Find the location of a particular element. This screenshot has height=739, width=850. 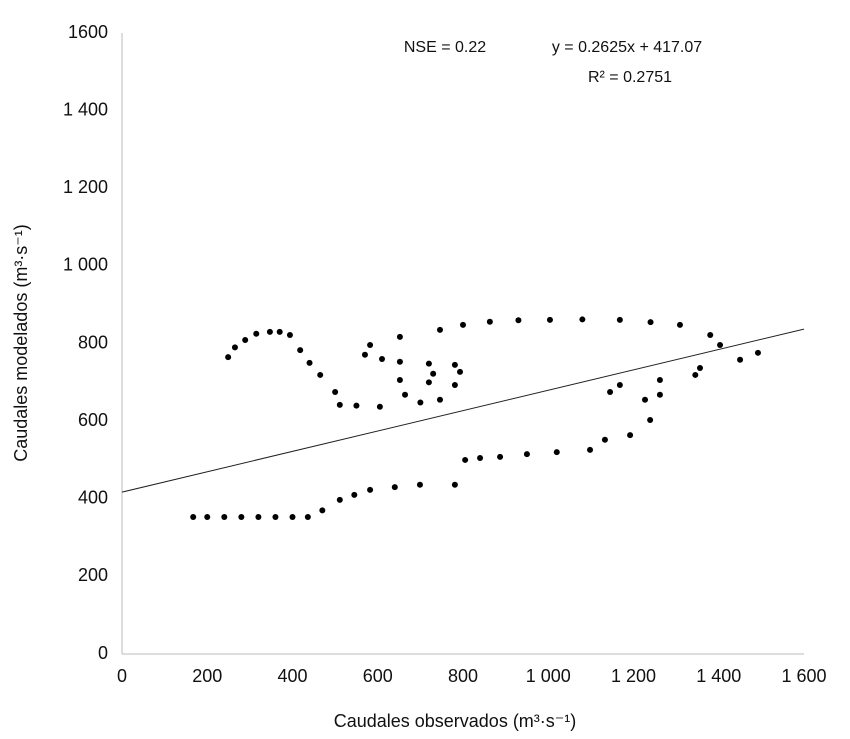

y-tick-label: 1 400 is located at coordinates (85, 109).